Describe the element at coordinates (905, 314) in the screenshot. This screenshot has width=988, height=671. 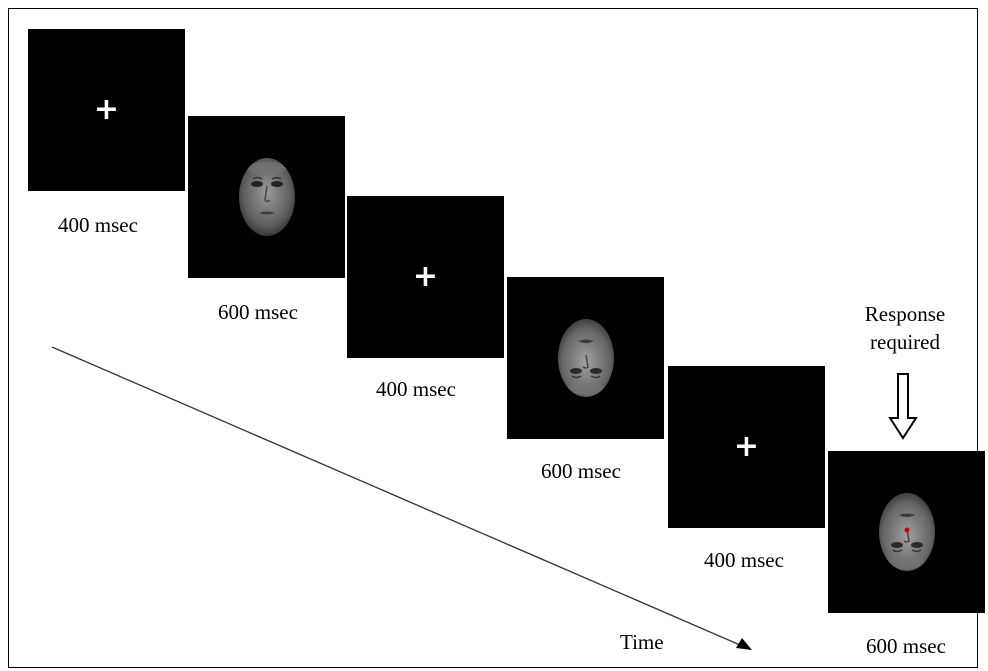
I see `response-line-1: Response` at that location.